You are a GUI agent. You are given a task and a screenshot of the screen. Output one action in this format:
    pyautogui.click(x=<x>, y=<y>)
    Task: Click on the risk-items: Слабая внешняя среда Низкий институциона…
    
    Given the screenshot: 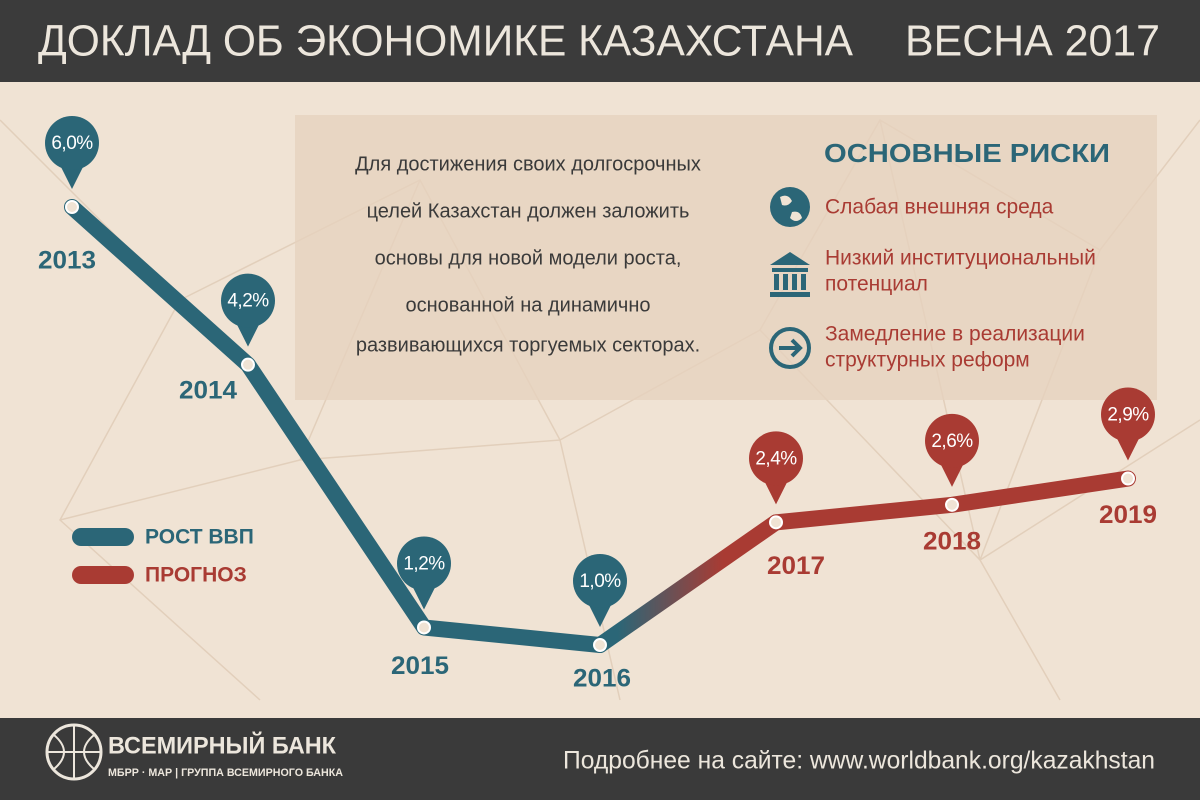 What is the action you would take?
    pyautogui.click(x=960, y=284)
    